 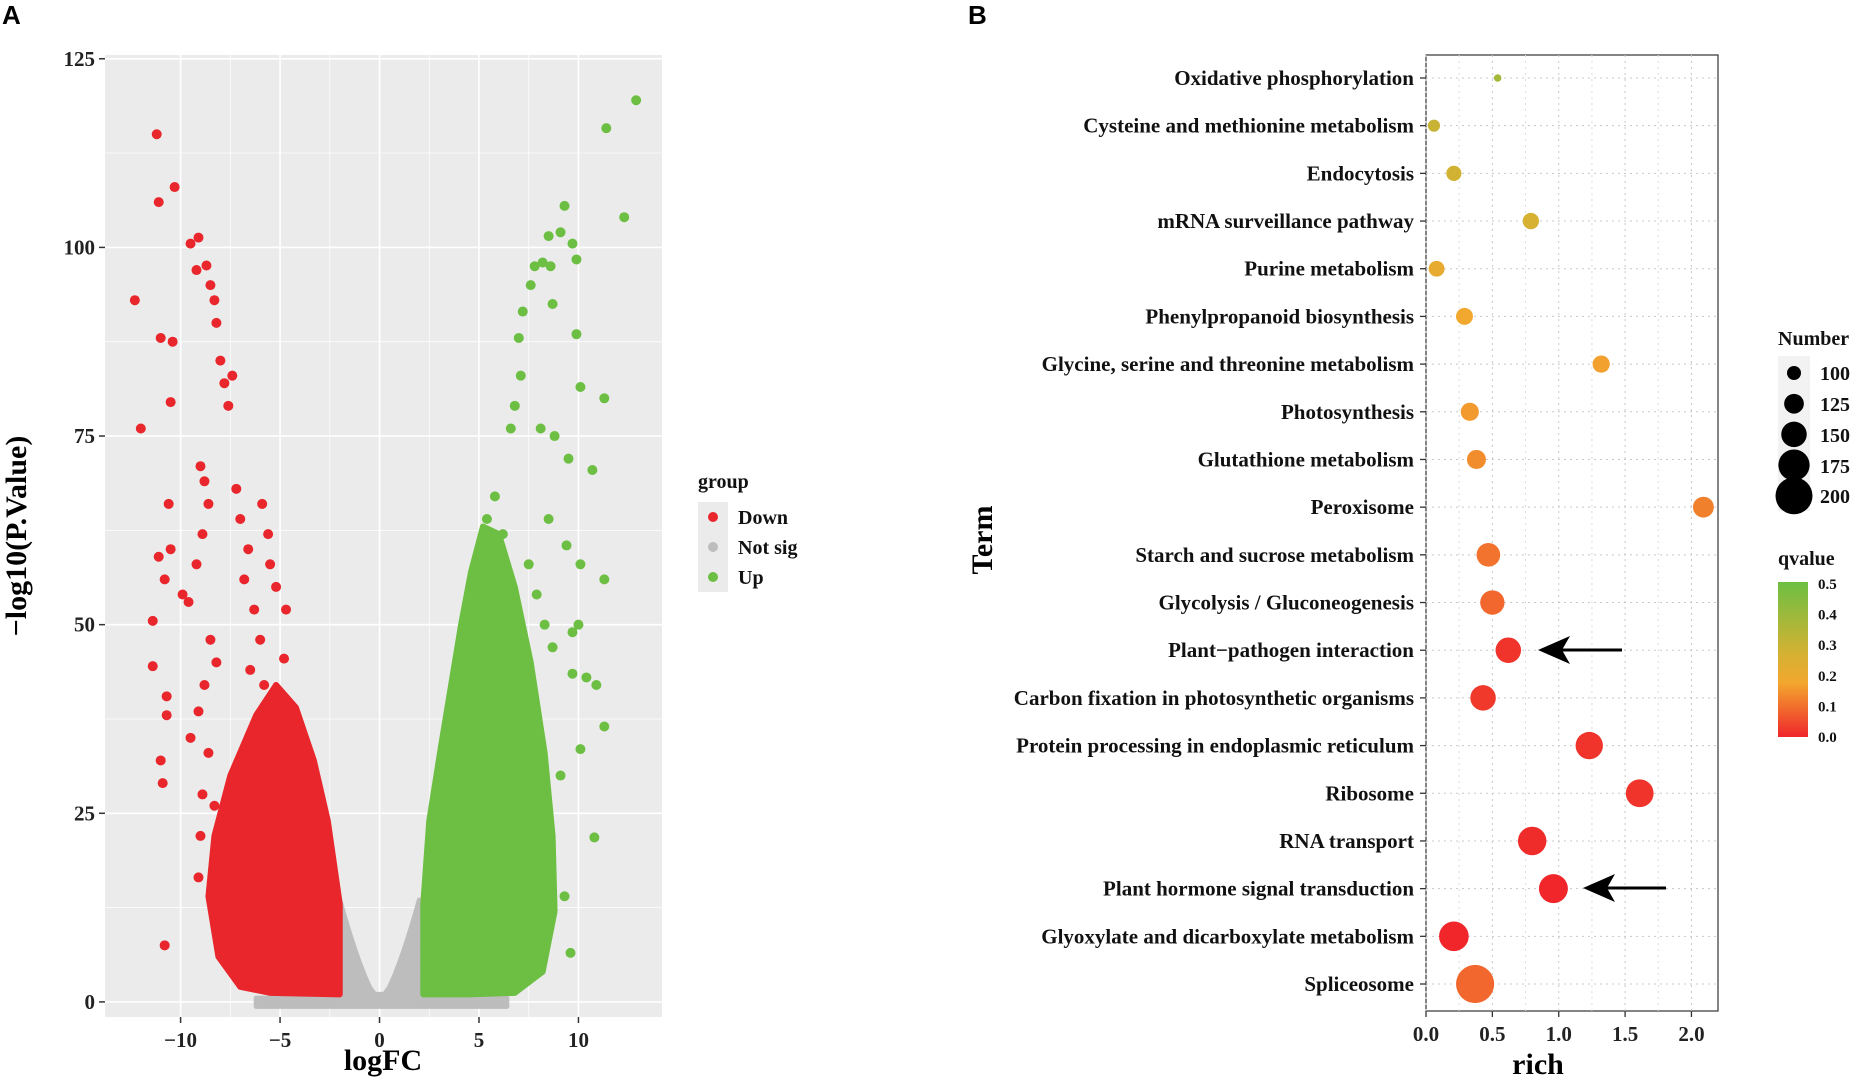 I want to click on enrichment-x-title: rich, so click(x=1538, y=1063).